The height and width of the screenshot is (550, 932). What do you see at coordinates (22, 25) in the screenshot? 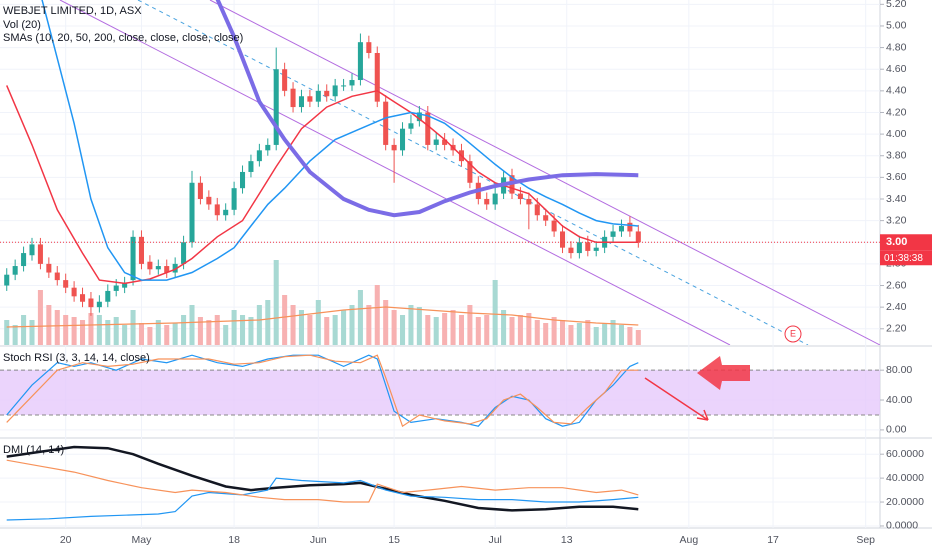
I see `volume-title: Vol (20)` at bounding box center [22, 25].